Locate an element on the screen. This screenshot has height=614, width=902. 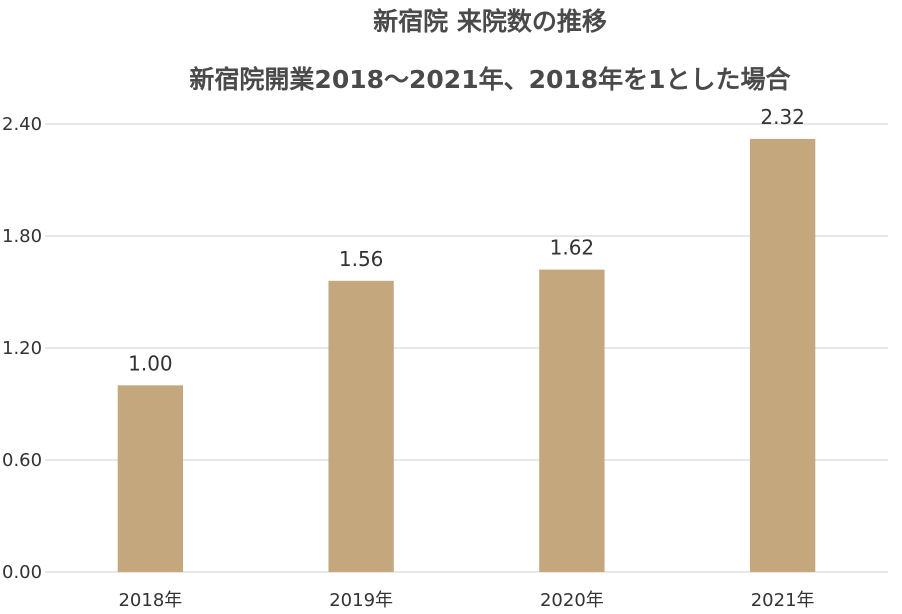
x-tick-label: 2018年 is located at coordinates (150, 600).